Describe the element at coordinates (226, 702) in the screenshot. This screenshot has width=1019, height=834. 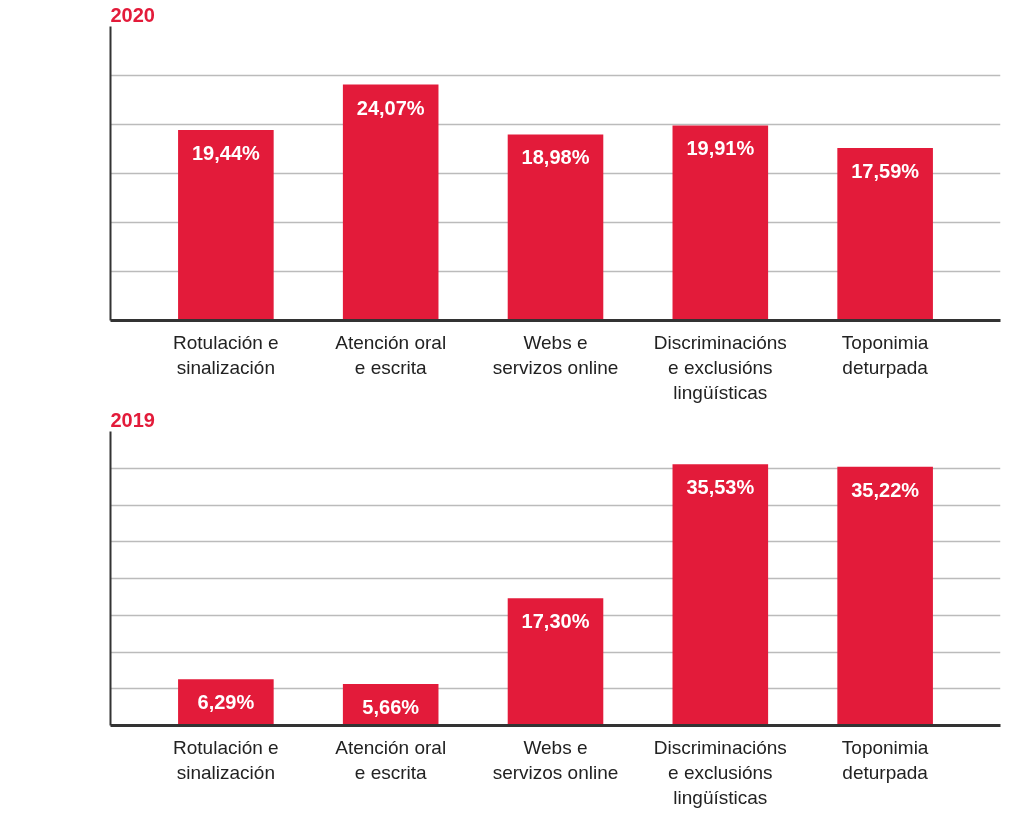
I see `data-label: 6,29%` at that location.